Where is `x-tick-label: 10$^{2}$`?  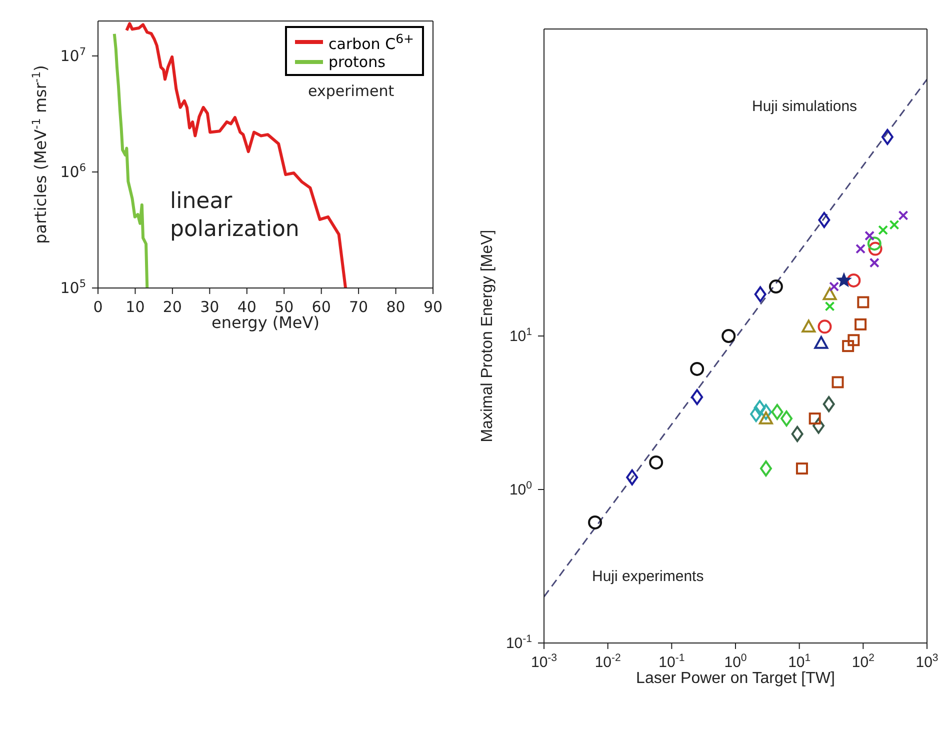 x-tick-label: 10$^{2}$ is located at coordinates (863, 661).